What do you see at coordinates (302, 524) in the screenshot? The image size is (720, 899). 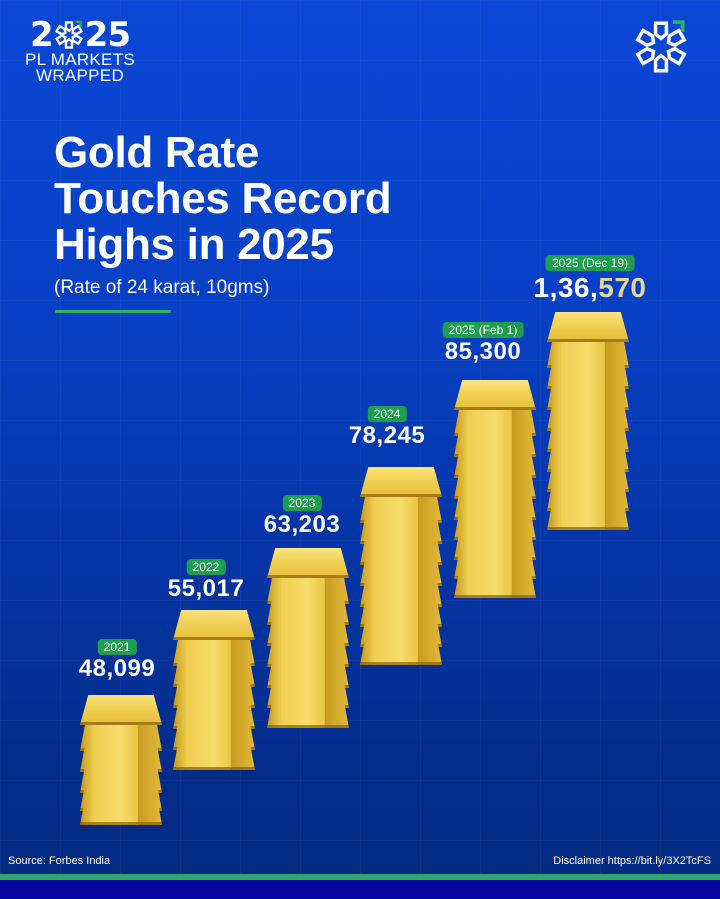 I see `gold-rate-value: 63,203` at bounding box center [302, 524].